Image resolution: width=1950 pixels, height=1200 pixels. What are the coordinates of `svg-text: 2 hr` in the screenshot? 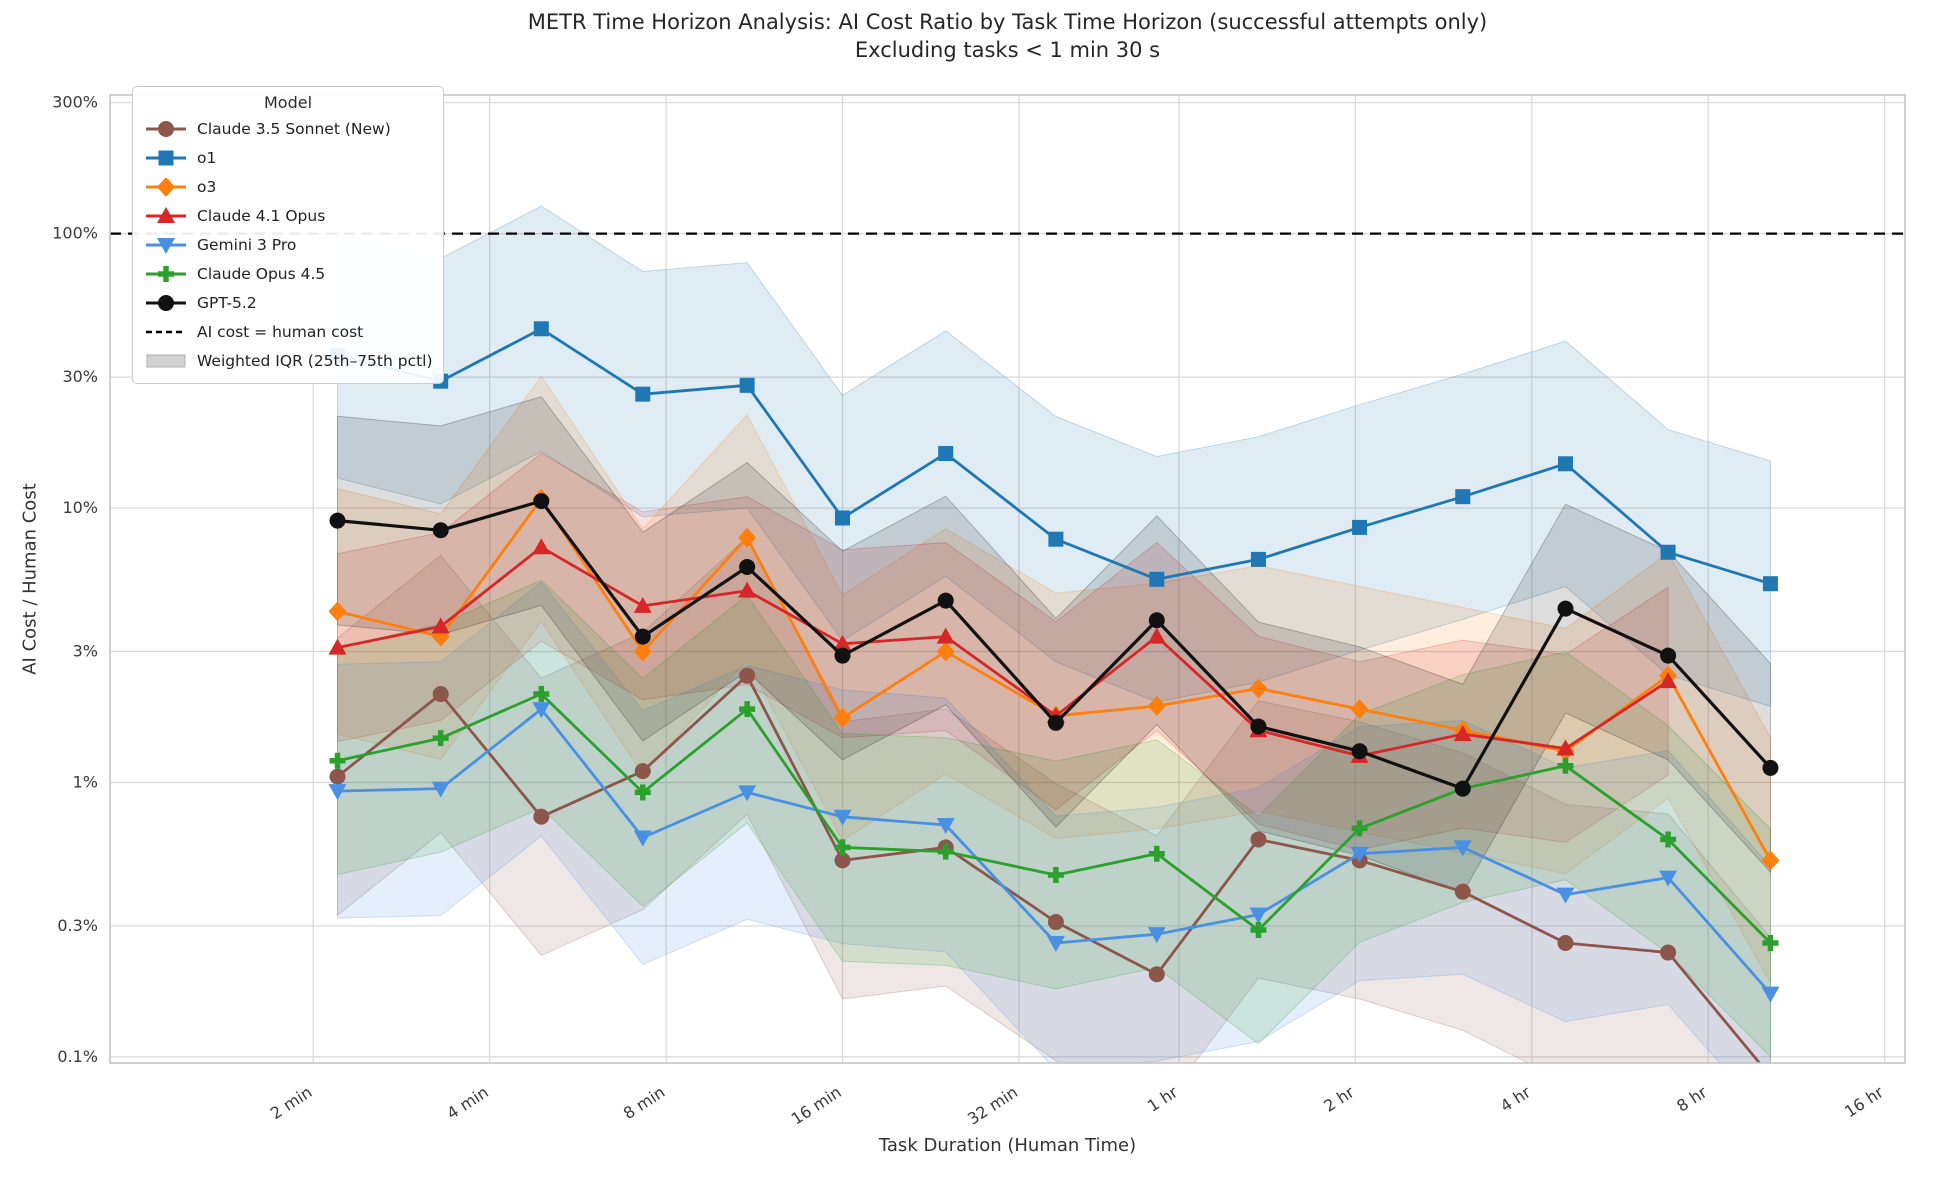 It's located at (1339, 1099).